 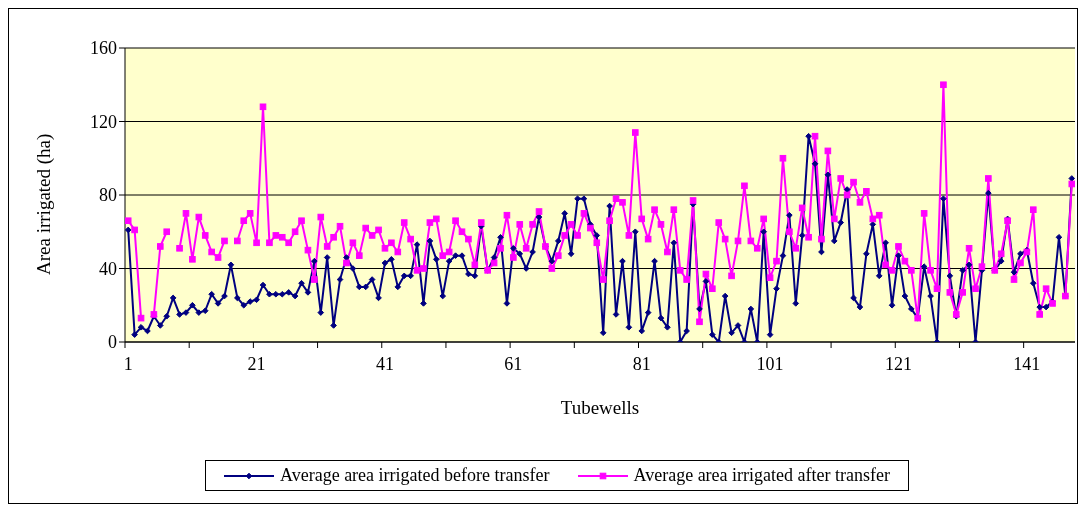 I want to click on y-tick-label: 80, so click(x=108, y=195).